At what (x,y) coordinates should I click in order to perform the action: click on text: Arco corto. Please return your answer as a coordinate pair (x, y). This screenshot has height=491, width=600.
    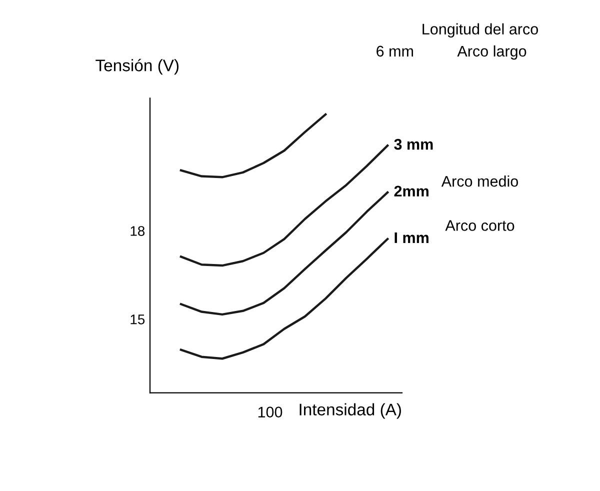
    Looking at the image, I should click on (479, 225).